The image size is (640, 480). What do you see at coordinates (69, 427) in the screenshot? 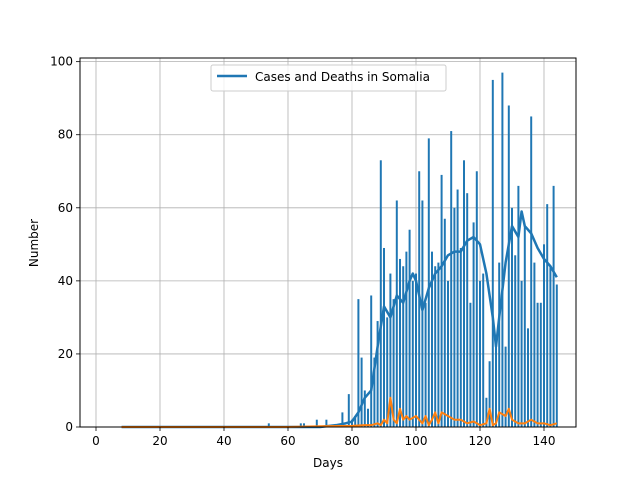
I see `y-tick-label: 0` at bounding box center [69, 427].